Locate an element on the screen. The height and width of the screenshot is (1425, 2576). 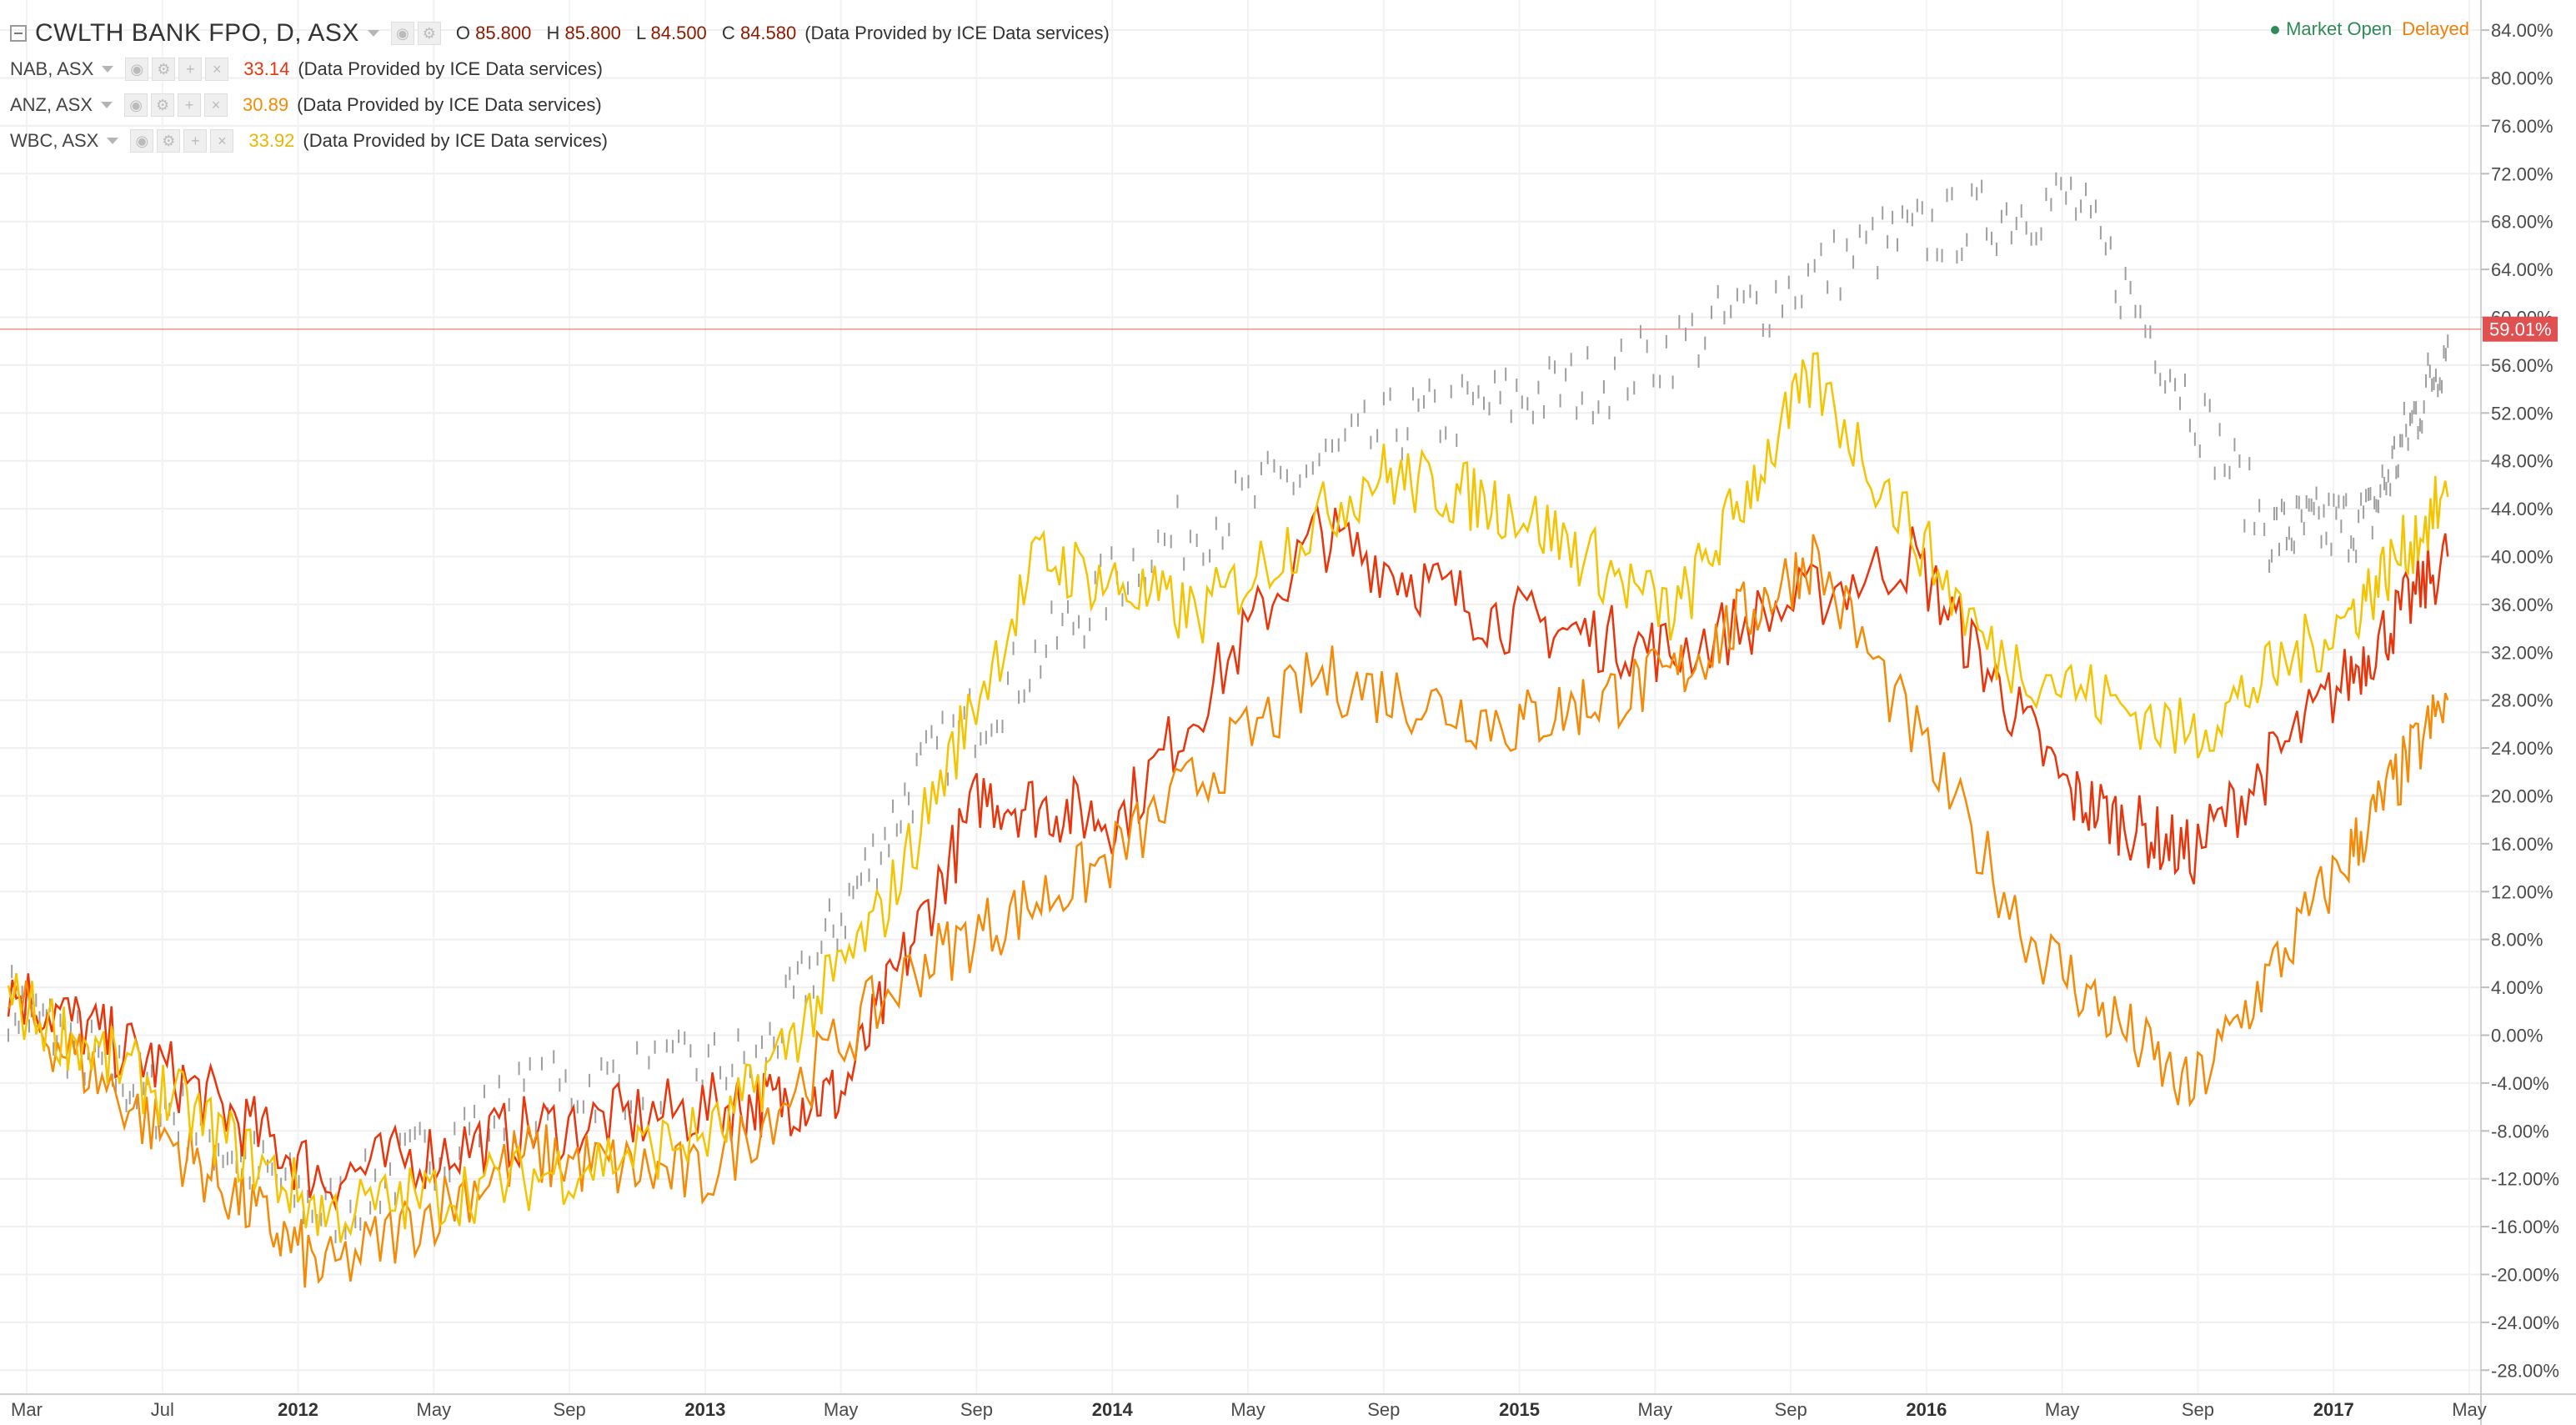
y-tick-label: 36.00% is located at coordinates (2522, 605).